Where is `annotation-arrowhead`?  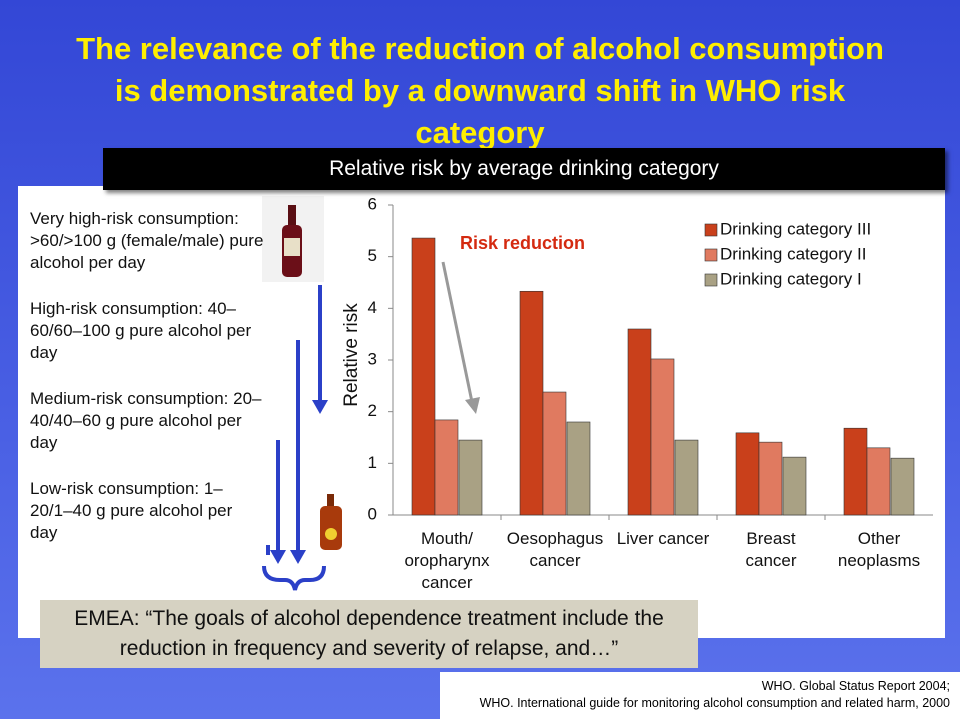 annotation-arrowhead is located at coordinates (472, 405).